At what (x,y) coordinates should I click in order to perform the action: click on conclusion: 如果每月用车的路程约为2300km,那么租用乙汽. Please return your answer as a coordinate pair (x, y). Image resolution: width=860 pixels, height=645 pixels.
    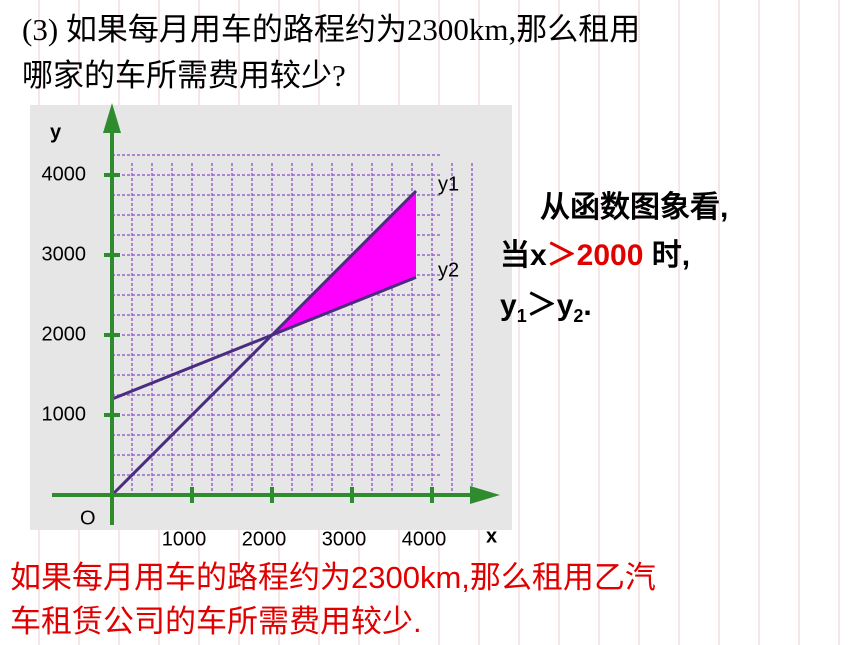
    Looking at the image, I should click on (333, 577).